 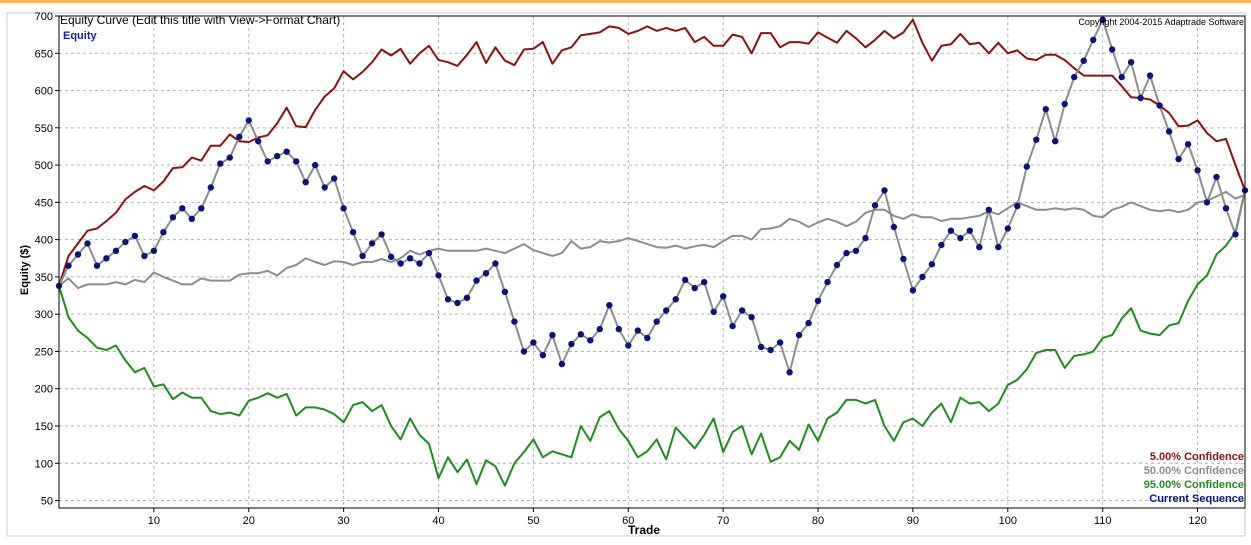 I want to click on x-axis-label: Trade, so click(x=644, y=530).